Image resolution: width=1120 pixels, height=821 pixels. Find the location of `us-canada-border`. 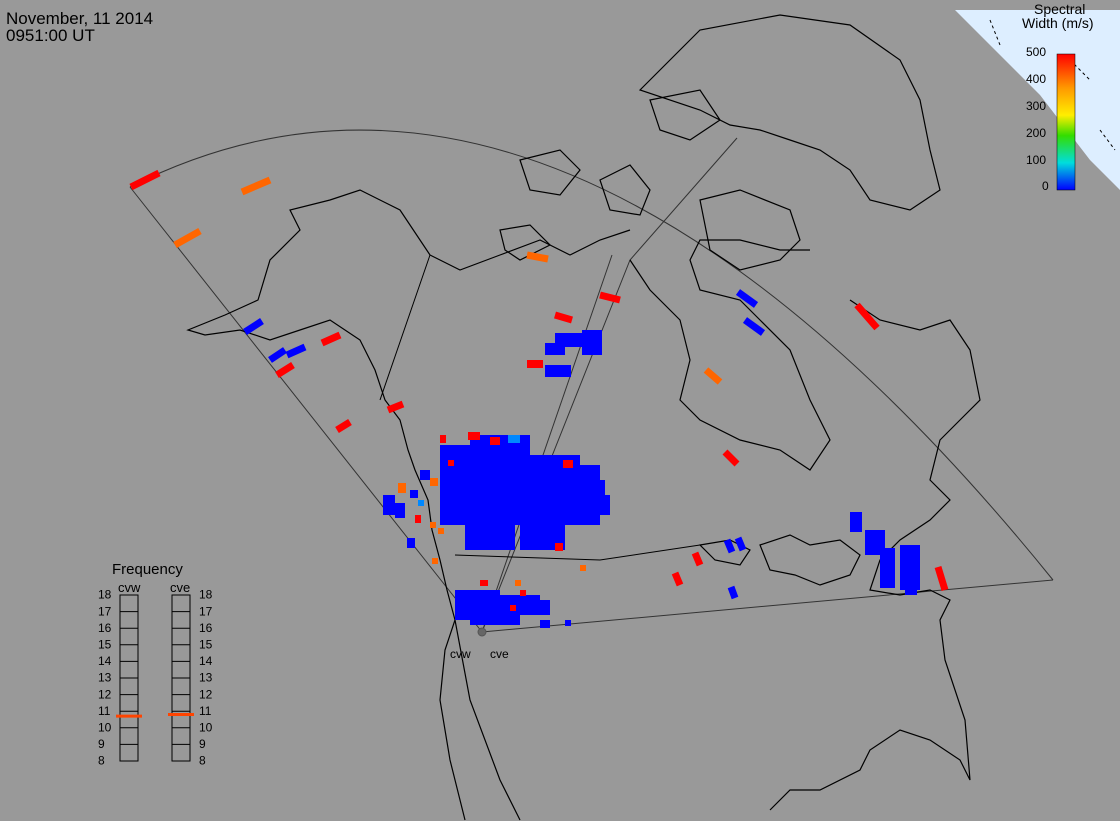

us-canada-border is located at coordinates (577, 552).